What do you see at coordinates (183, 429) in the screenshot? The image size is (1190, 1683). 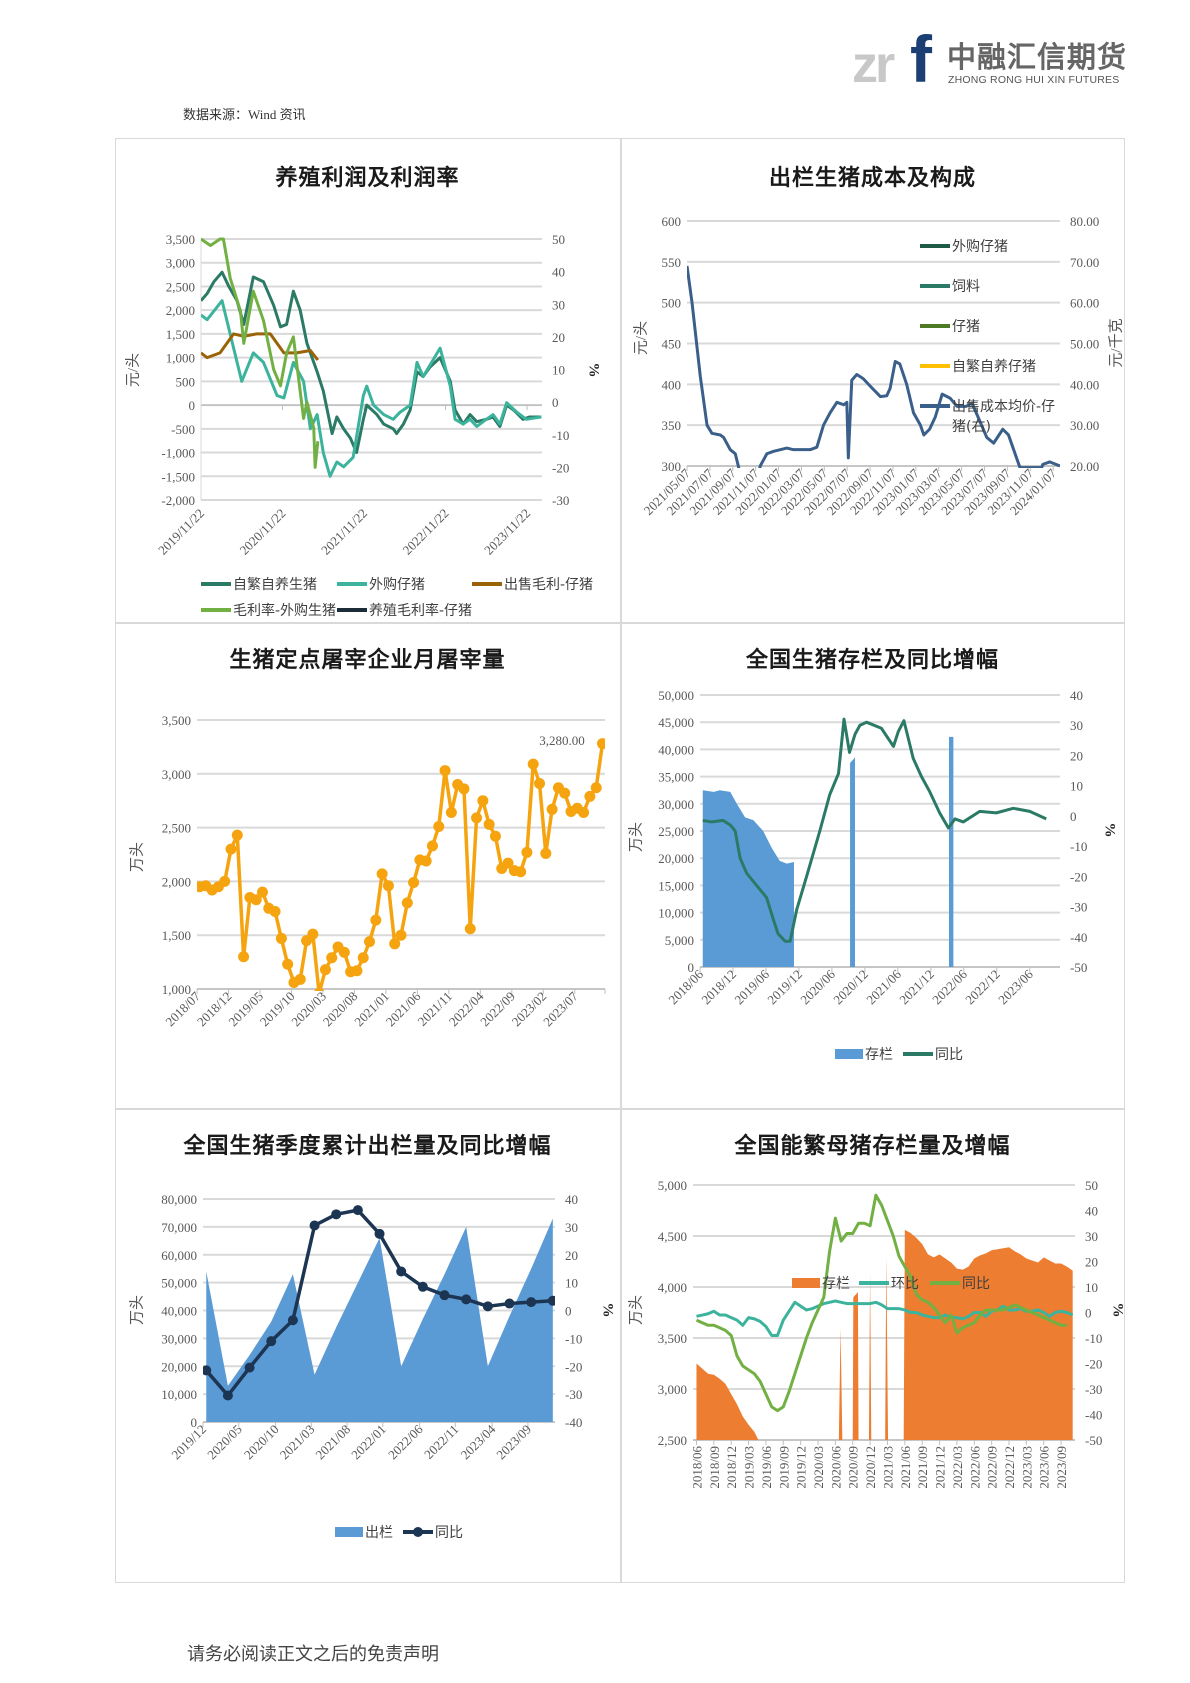 I see `y-tick-label: -500` at bounding box center [183, 429].